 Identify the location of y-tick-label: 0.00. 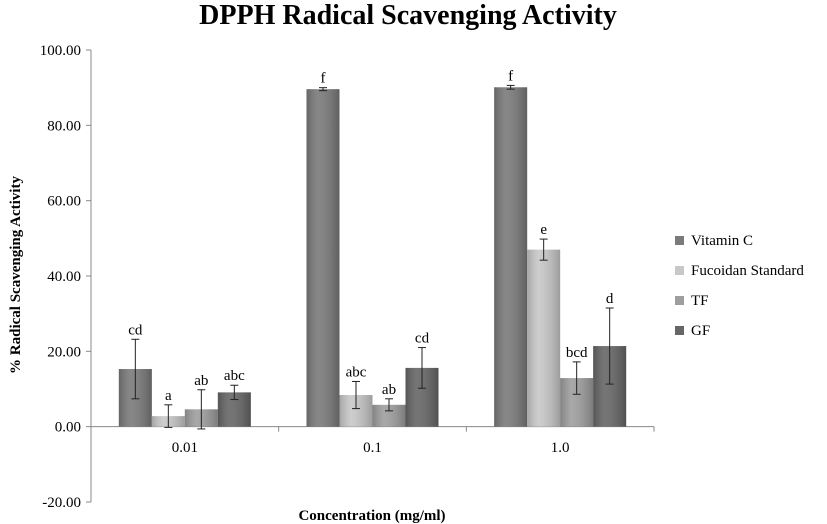
(68, 428).